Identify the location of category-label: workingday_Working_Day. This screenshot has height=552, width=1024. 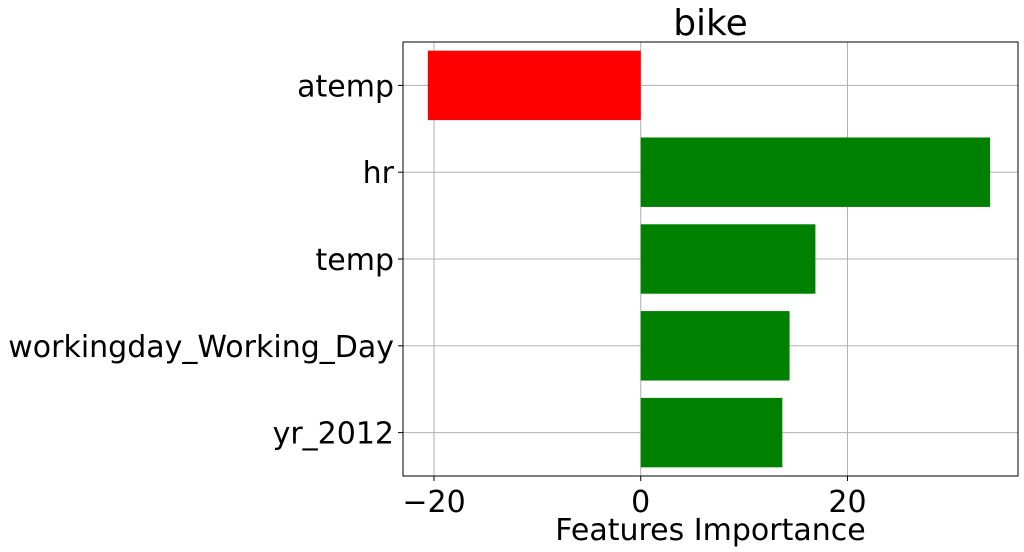
(201, 347).